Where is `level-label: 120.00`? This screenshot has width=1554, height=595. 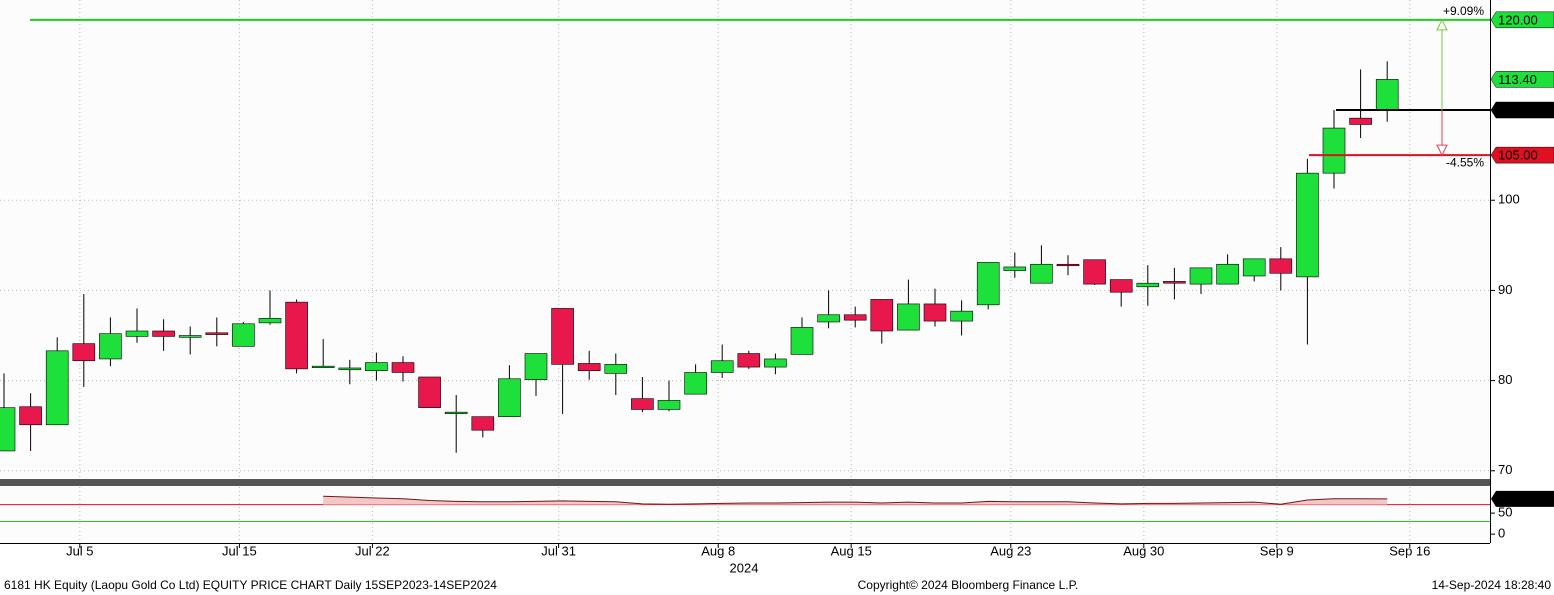 level-label: 120.00 is located at coordinates (1518, 19).